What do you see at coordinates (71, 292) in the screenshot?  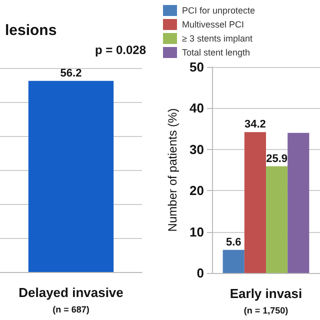 I see `x-tick-label: Delayed invasive` at bounding box center [71, 292].